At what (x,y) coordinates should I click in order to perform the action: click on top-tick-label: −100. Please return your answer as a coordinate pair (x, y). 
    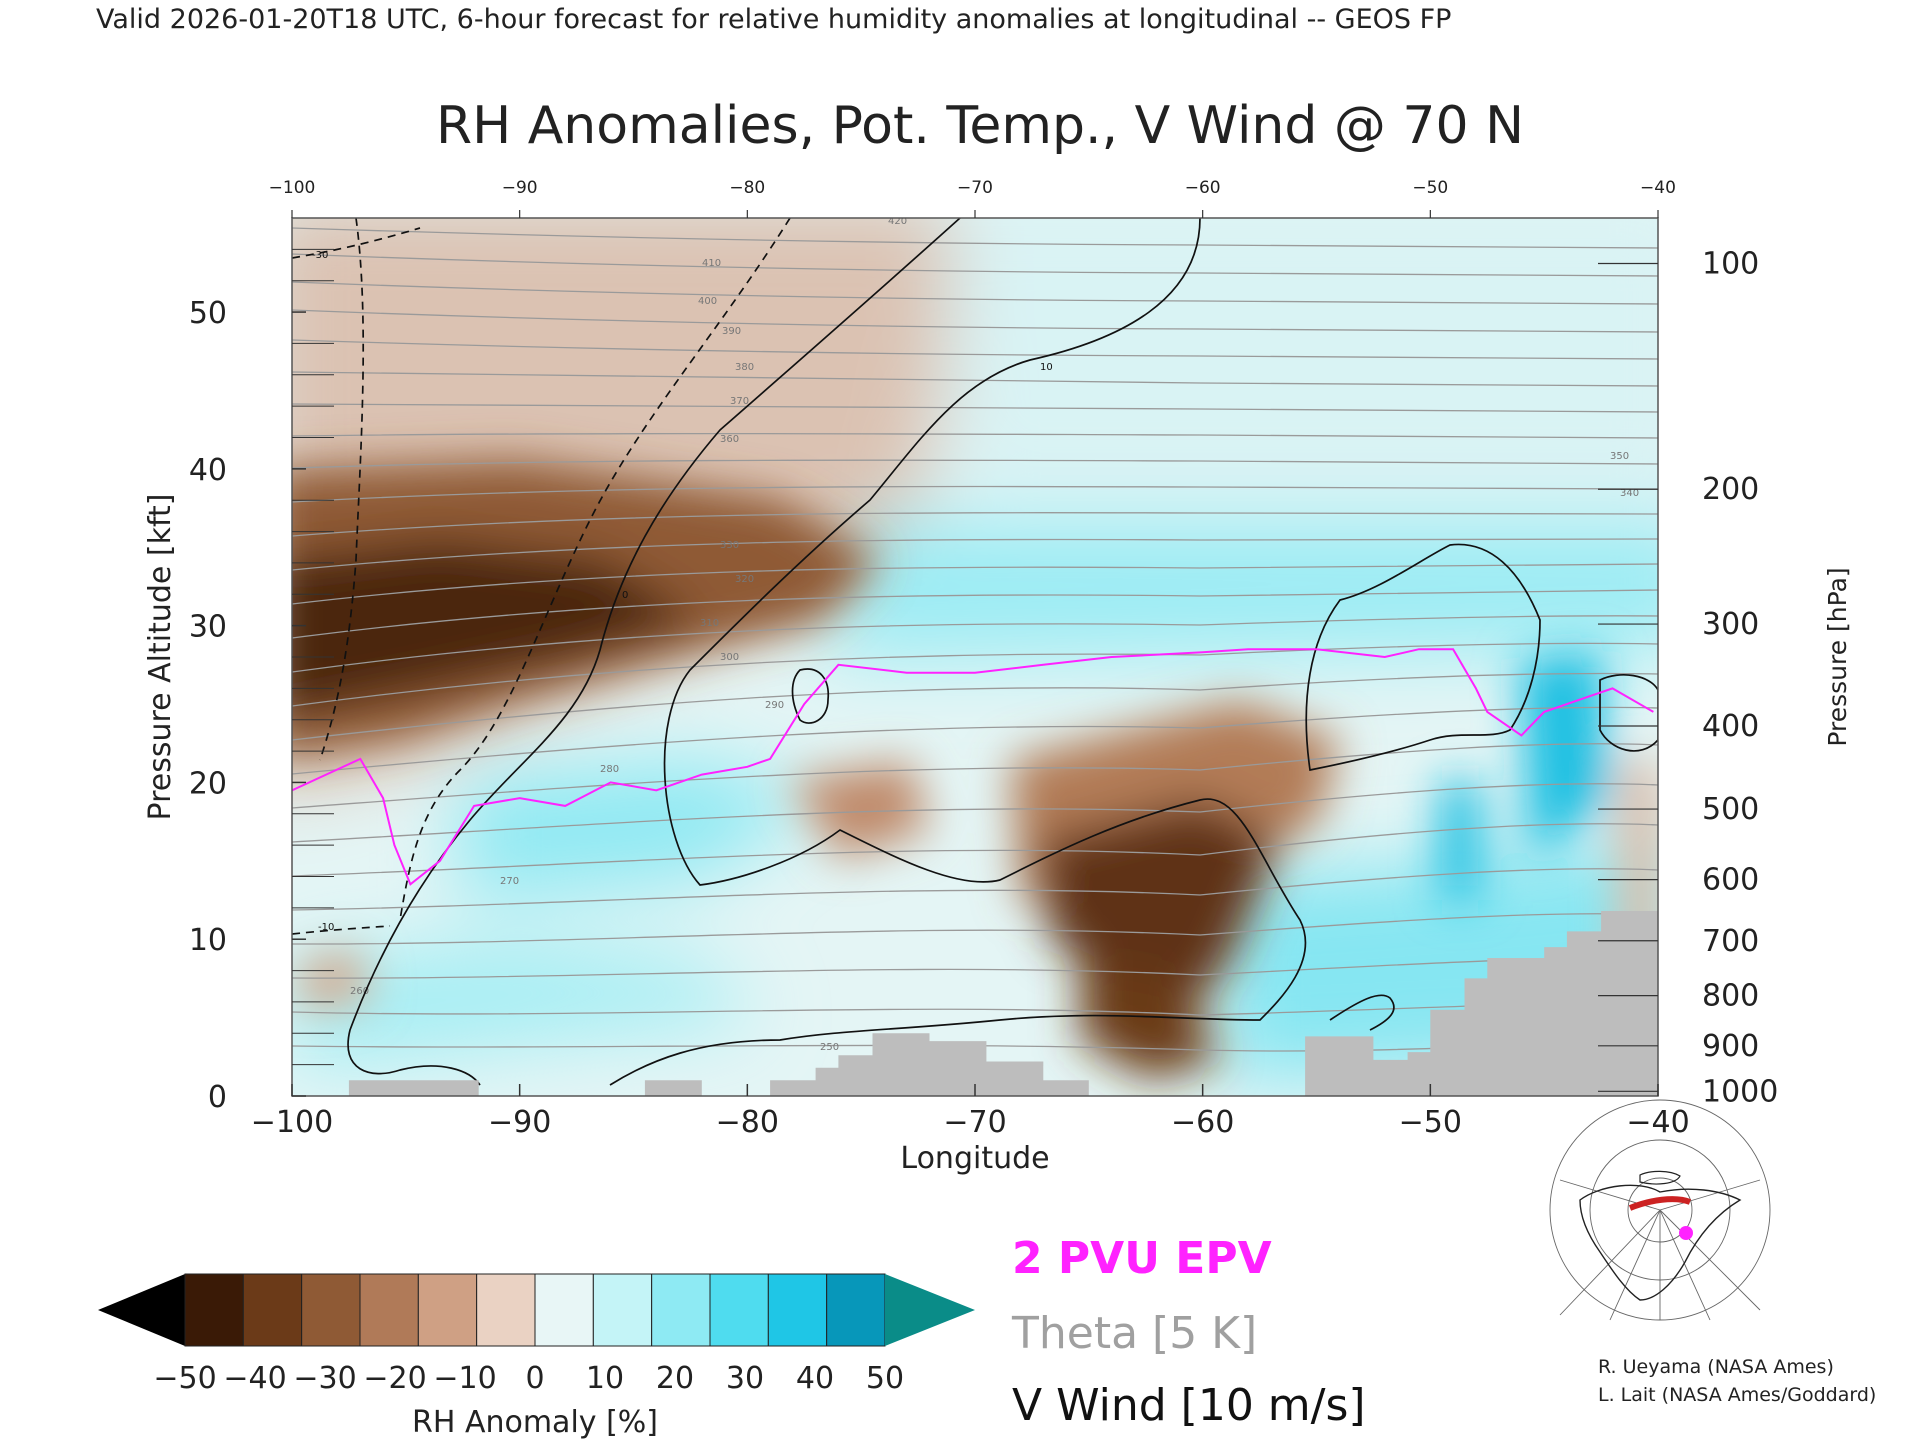
    Looking at the image, I should click on (292, 188).